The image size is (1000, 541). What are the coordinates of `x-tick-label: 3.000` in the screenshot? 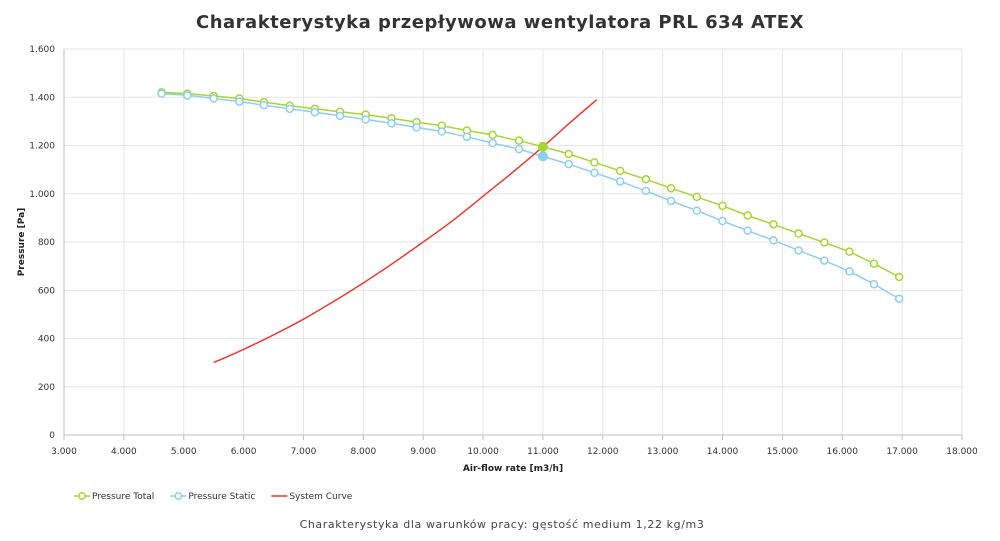 It's located at (64, 452).